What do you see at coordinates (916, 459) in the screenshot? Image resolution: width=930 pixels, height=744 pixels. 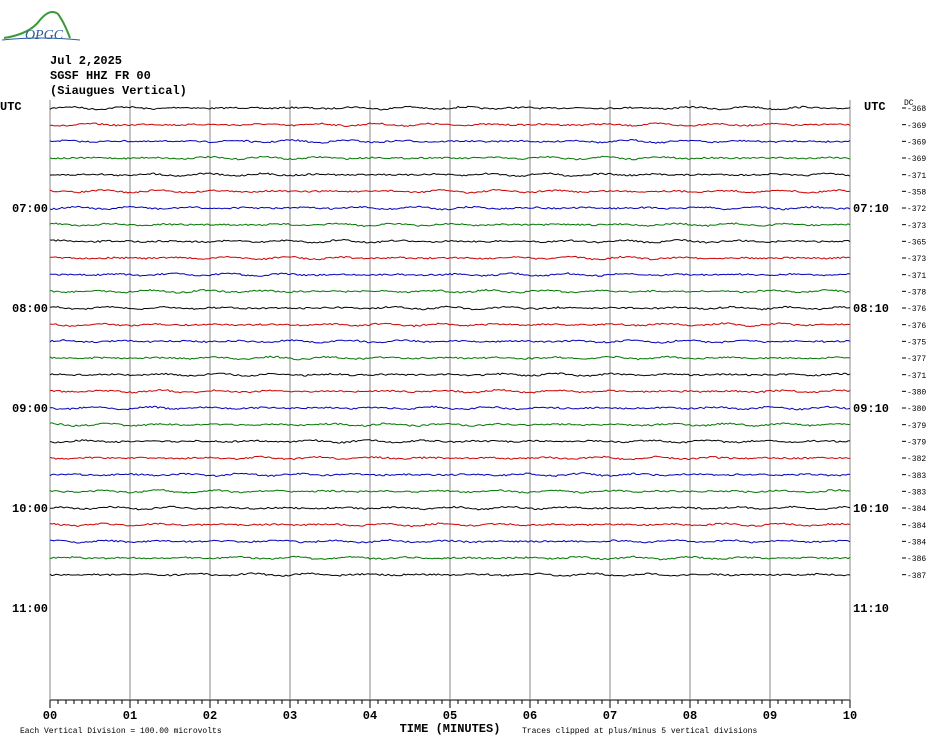 I see `dc-value: -382` at bounding box center [916, 459].